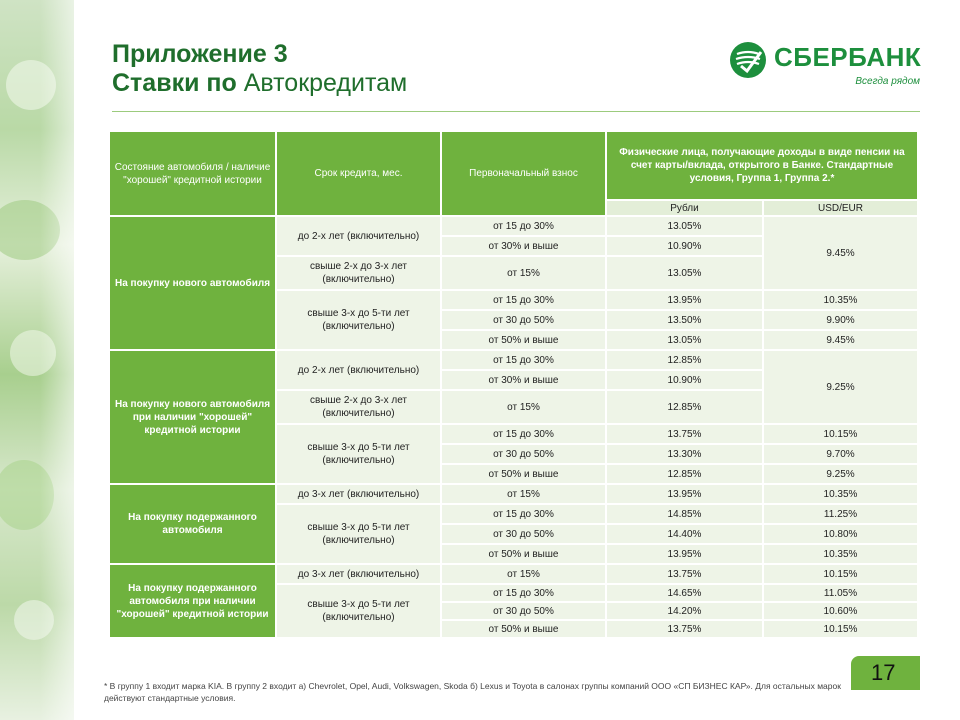  What do you see at coordinates (200, 54) in the screenshot?
I see `title-line-1: Приложение 3` at bounding box center [200, 54].